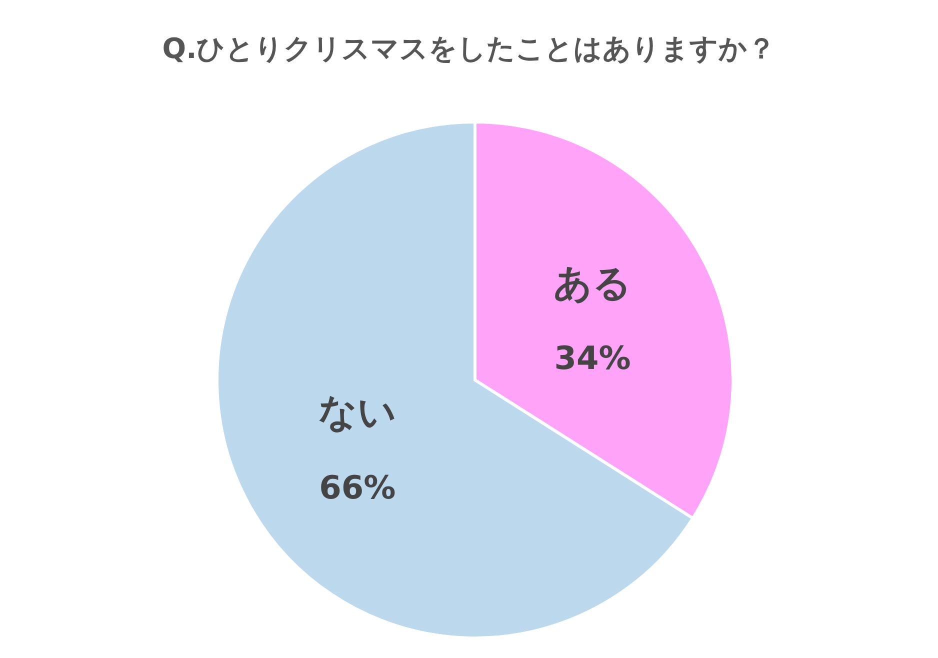 This screenshot has height=658, width=938. What do you see at coordinates (357, 487) in the screenshot?
I see `data-label: 66%` at bounding box center [357, 487].